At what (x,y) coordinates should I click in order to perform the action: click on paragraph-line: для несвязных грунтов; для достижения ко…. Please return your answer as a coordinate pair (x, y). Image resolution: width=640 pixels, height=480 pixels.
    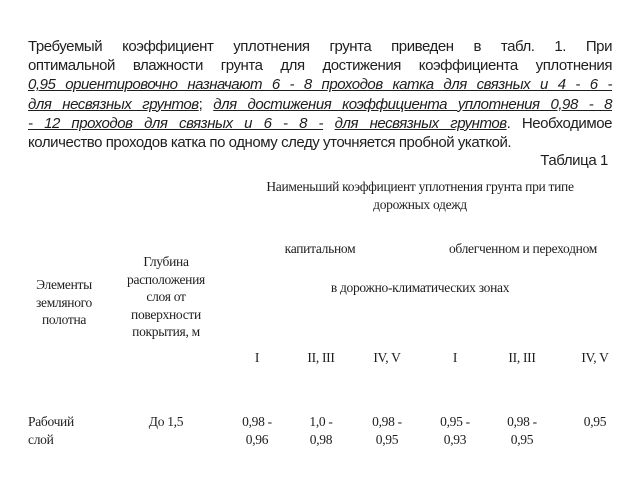
    Looking at the image, I should click on (320, 104).